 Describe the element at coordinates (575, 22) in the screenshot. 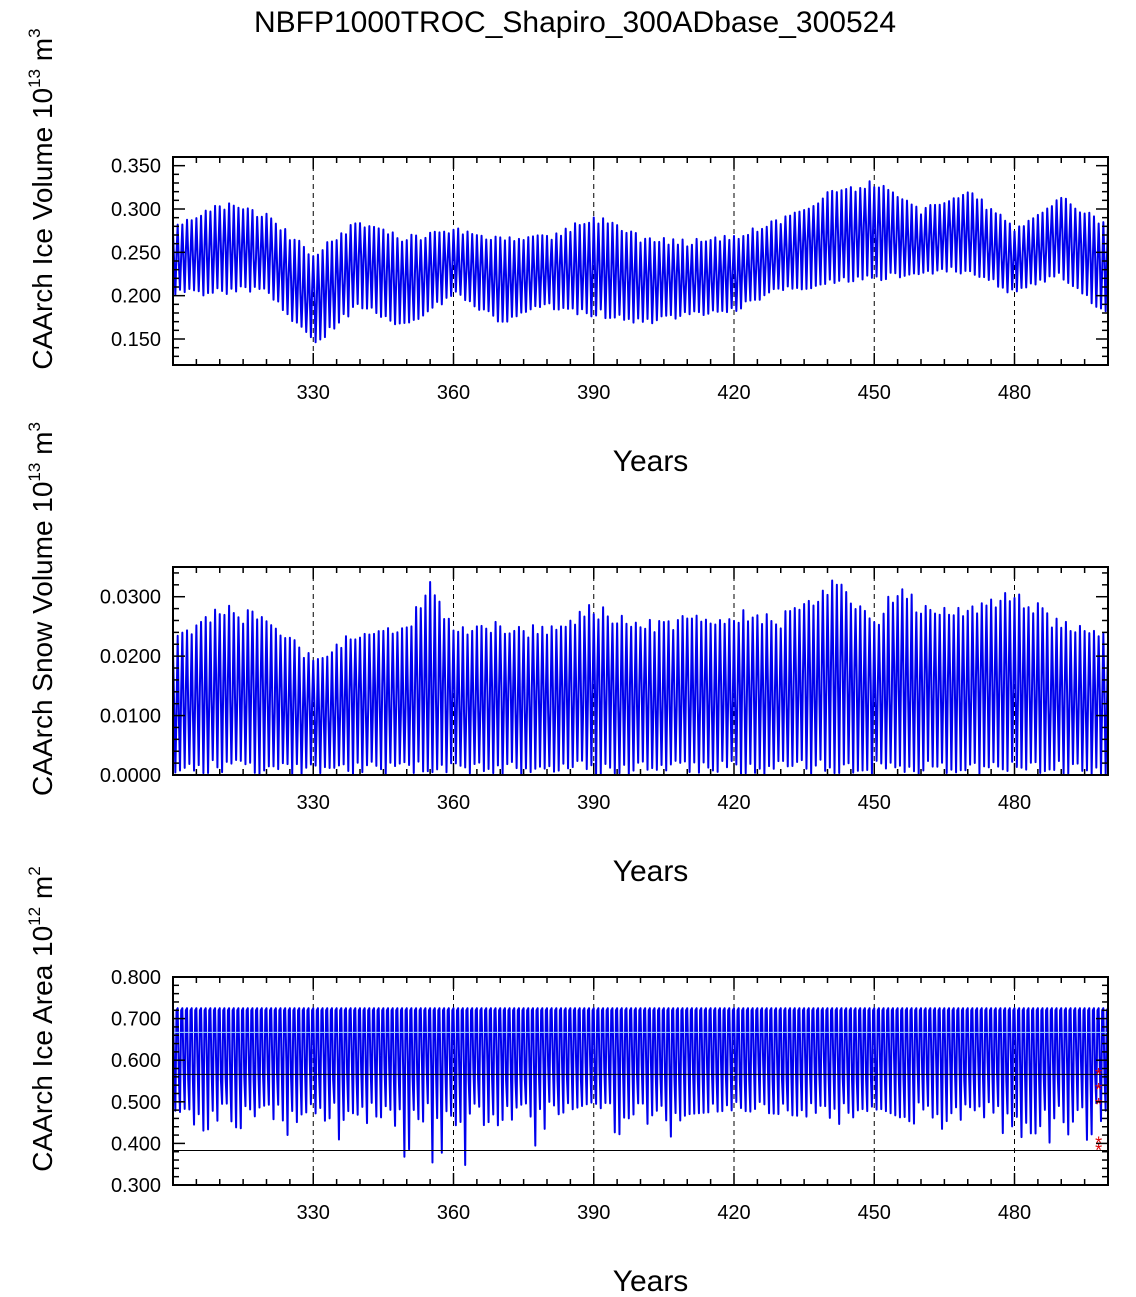

I see `figure-title: NBFP1000TROC_Shapiro_300ADbase_300524` at that location.